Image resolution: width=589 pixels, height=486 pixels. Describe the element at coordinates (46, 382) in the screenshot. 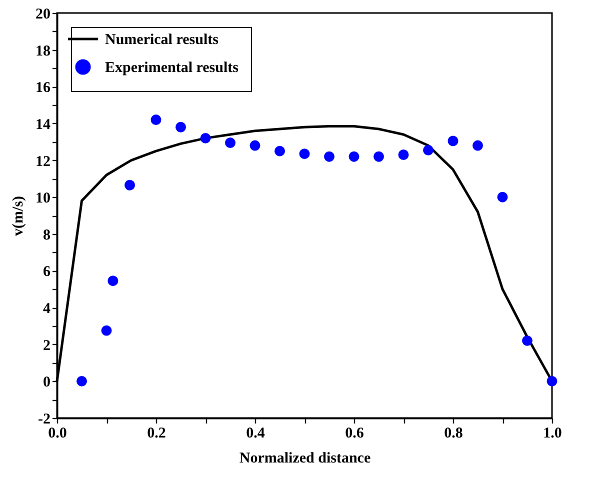

I see `y-tick-label: 0` at that location.